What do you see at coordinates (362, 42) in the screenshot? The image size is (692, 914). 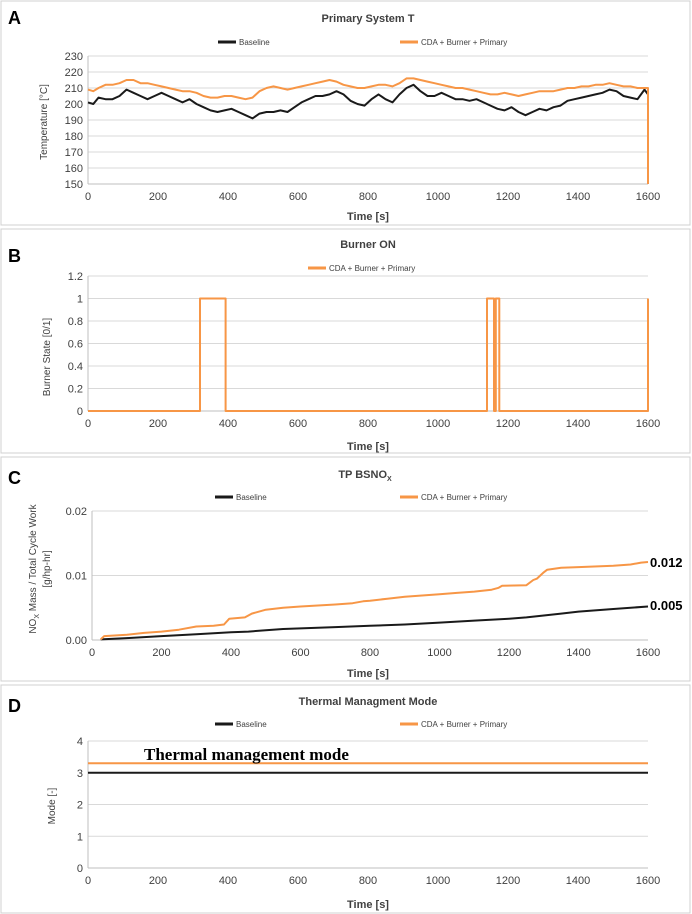 I see `panel-a-legend: Baseline CDA + Burner + Primary` at bounding box center [362, 42].